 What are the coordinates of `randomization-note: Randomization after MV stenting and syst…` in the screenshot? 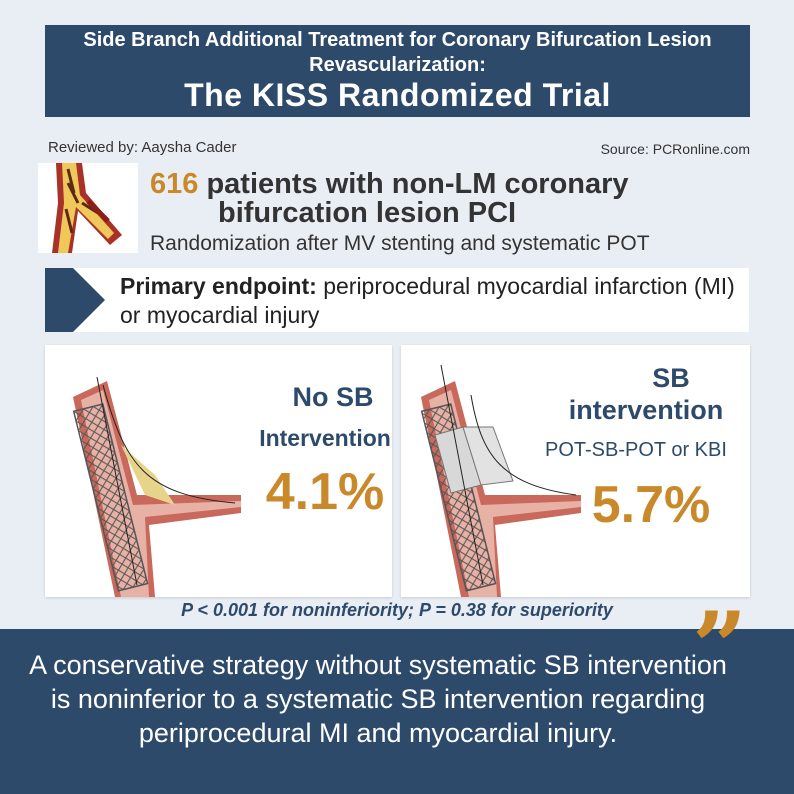 It's located at (400, 243).